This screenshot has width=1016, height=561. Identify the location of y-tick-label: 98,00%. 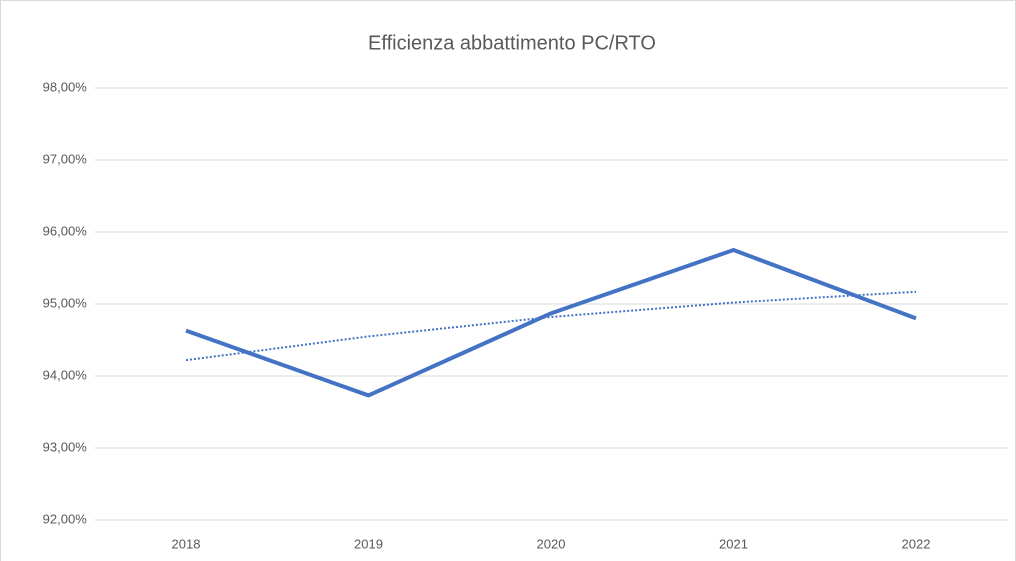
(65, 86).